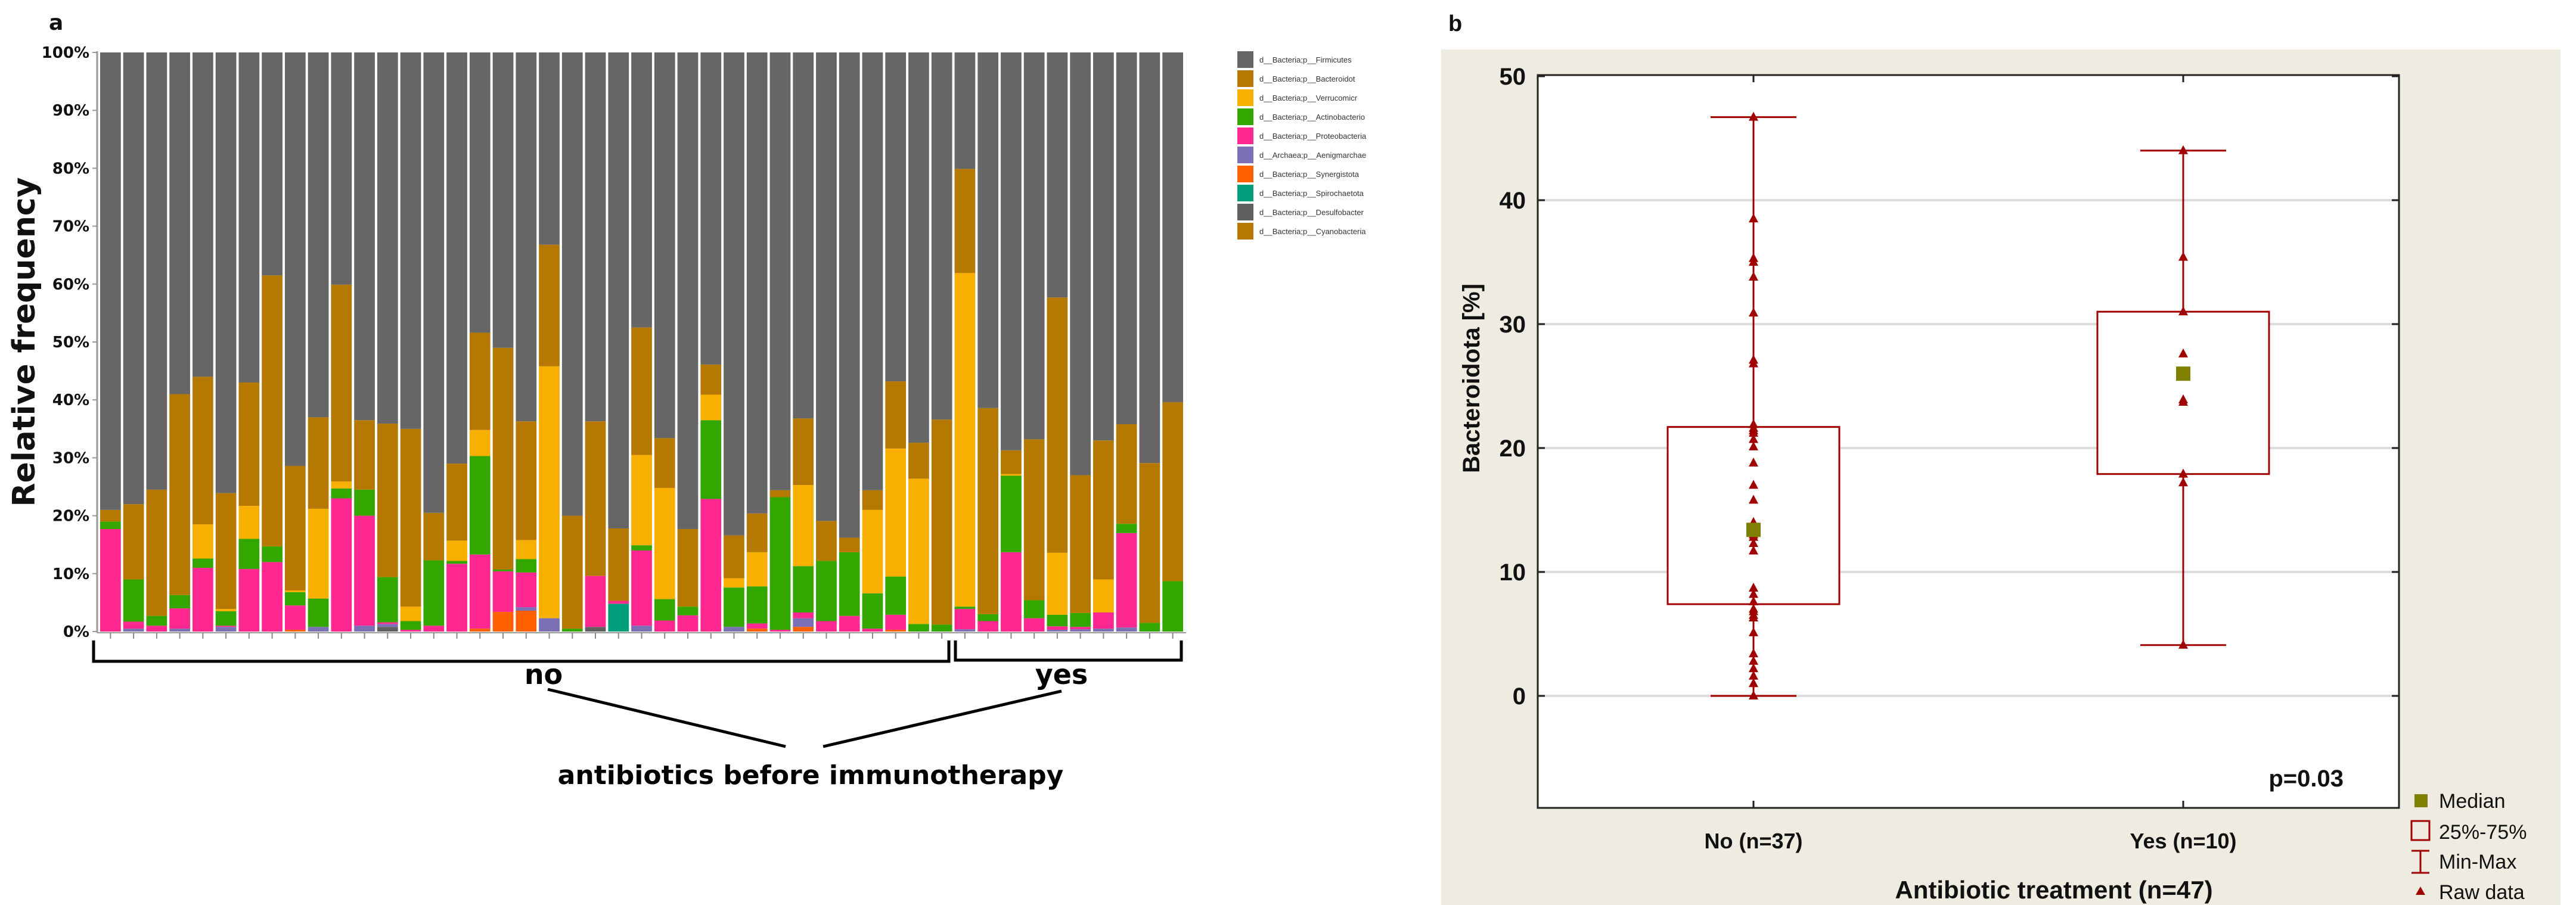 This screenshot has width=2576, height=905. I want to click on panel-a-label: a, so click(56, 23).